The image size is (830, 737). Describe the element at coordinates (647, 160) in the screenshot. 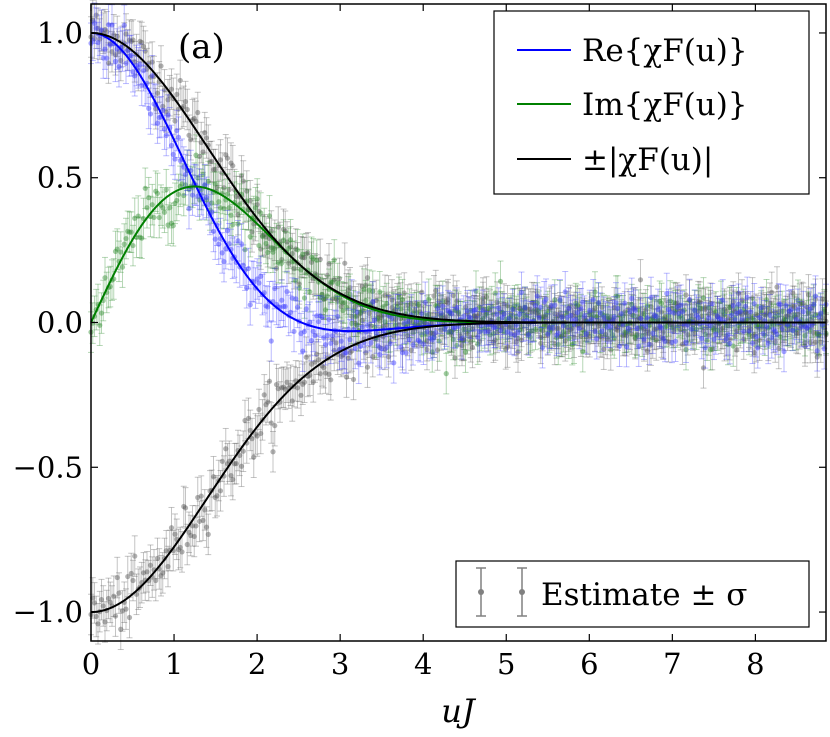

I see `legend-label-abs: ±|χF(u)|` at that location.